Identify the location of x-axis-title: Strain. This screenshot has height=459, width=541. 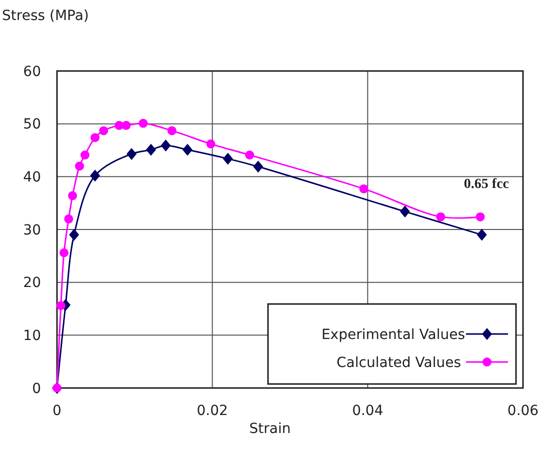
(270, 429).